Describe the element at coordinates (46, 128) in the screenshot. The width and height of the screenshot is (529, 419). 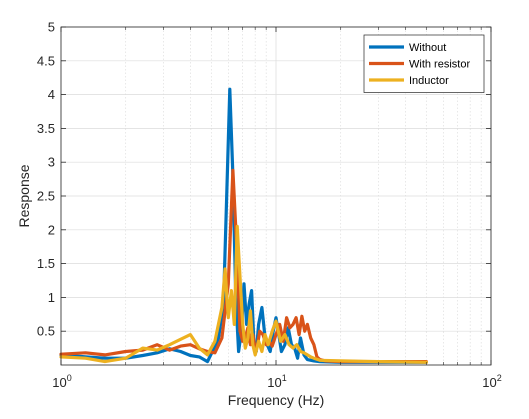
I see `y-tick-label: 3.5` at that location.